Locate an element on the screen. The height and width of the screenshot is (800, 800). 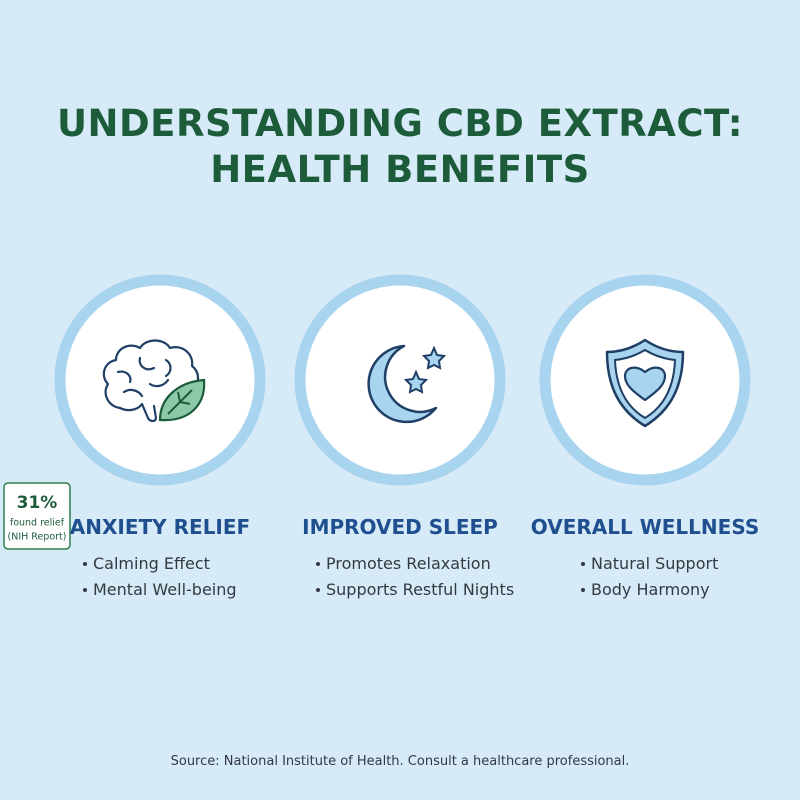
brain-icon is located at coordinates (151, 381).